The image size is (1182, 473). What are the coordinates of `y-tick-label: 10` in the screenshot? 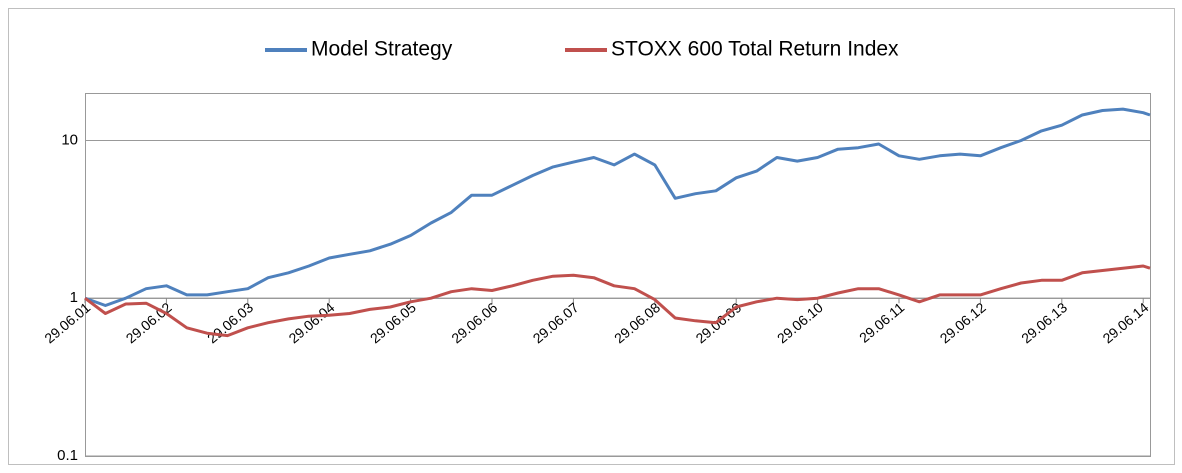 It's located at (69, 139).